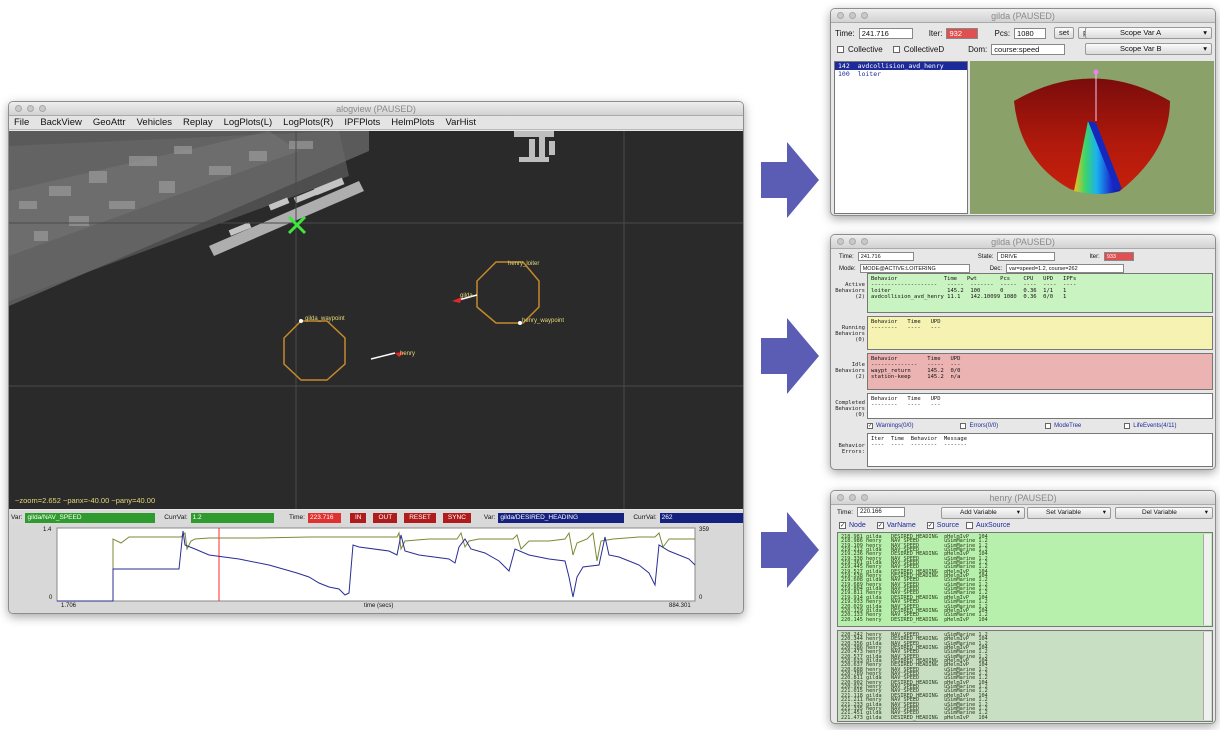 This screenshot has height=730, width=1220. I want to click on right-var-field: gilda/DESIRED_HEADING, so click(561, 517).